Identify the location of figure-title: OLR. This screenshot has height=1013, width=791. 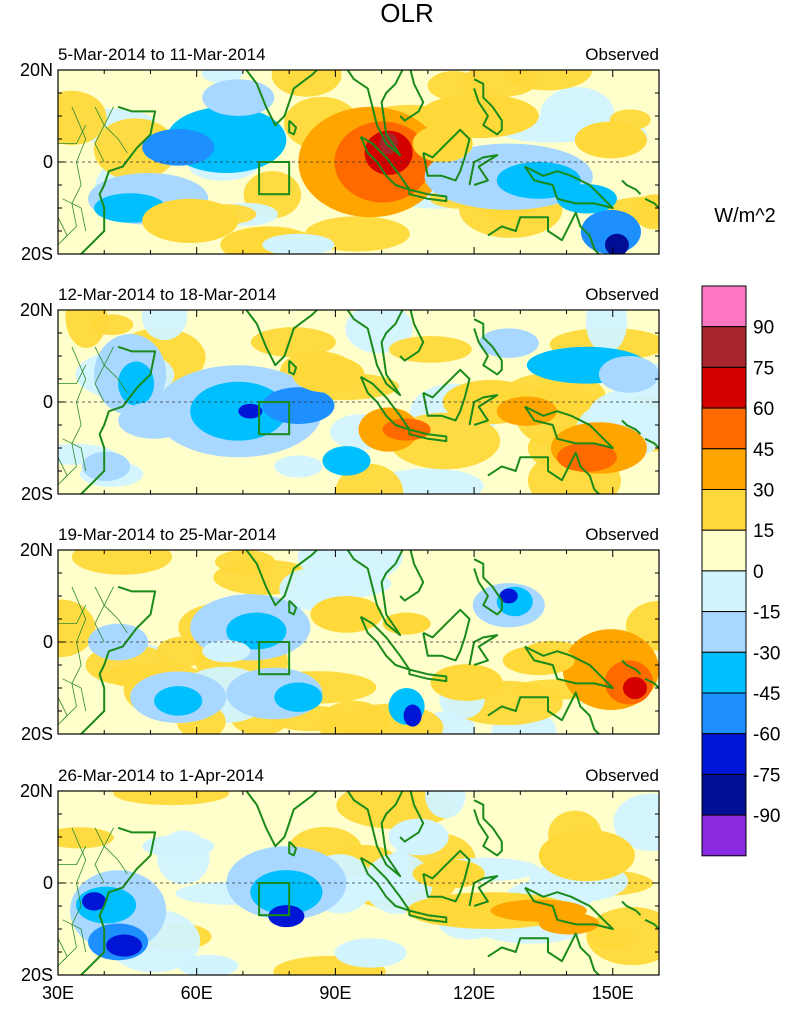
(406, 14).